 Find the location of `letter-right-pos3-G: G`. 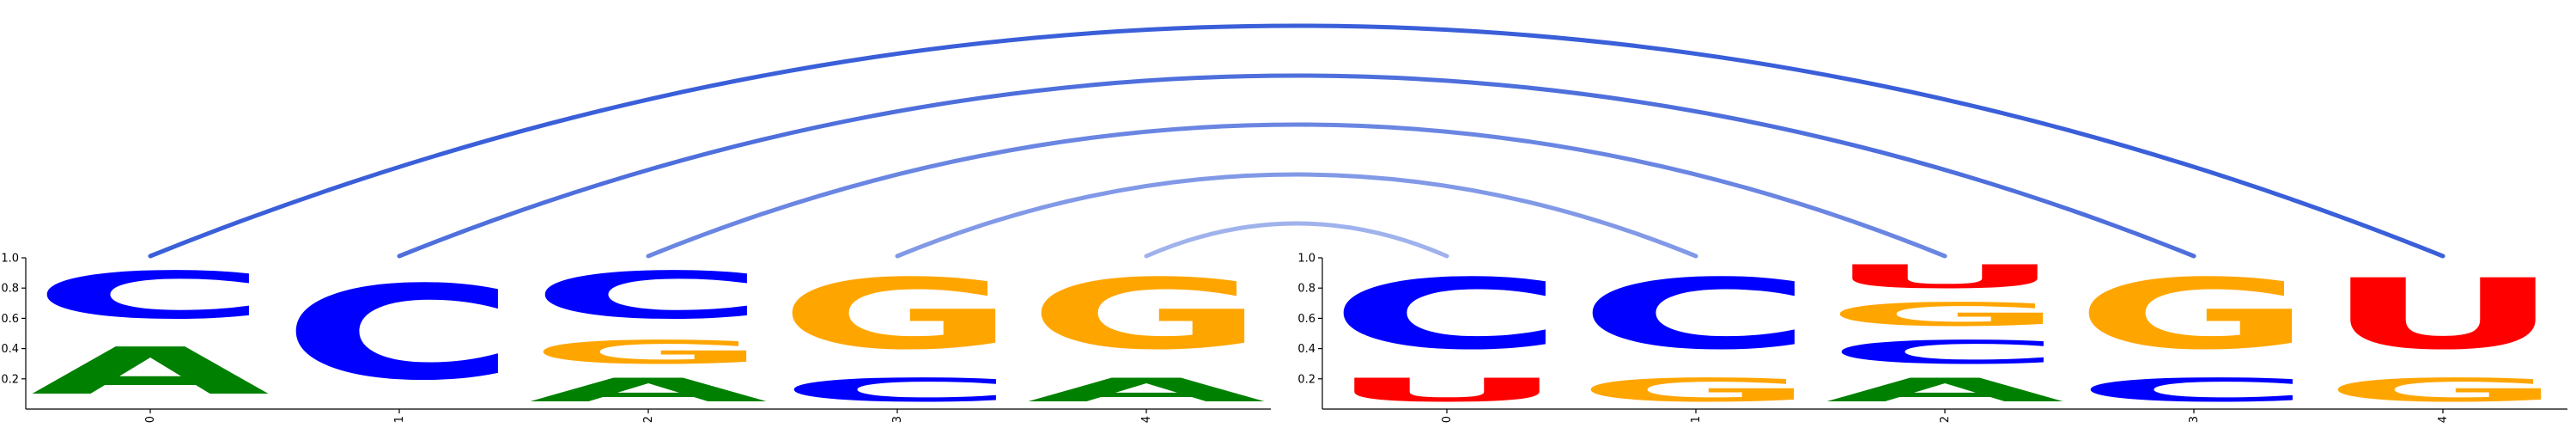

letter-right-pos3-G: G is located at coordinates (2194, 314).